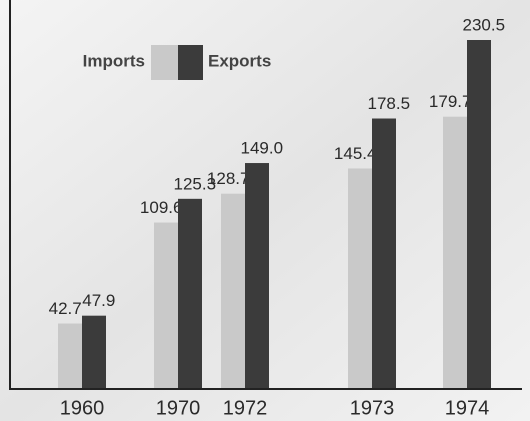 Image resolution: width=530 pixels, height=421 pixels. Describe the element at coordinates (178, 408) in the screenshot. I see `x-tick-label: 1970` at that location.